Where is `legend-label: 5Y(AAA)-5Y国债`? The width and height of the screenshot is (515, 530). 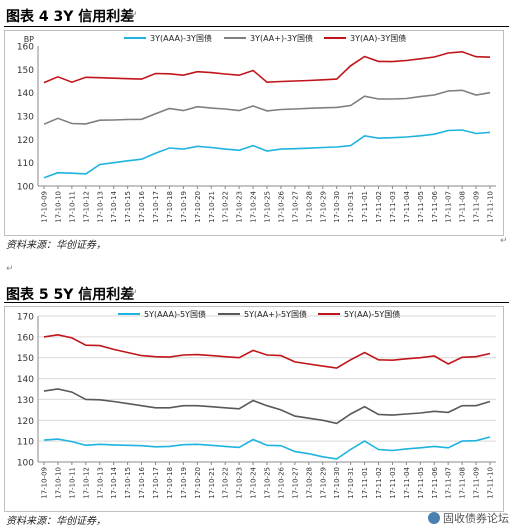 legend-label: 5Y(AAA)-5Y国债 is located at coordinates (175, 314).